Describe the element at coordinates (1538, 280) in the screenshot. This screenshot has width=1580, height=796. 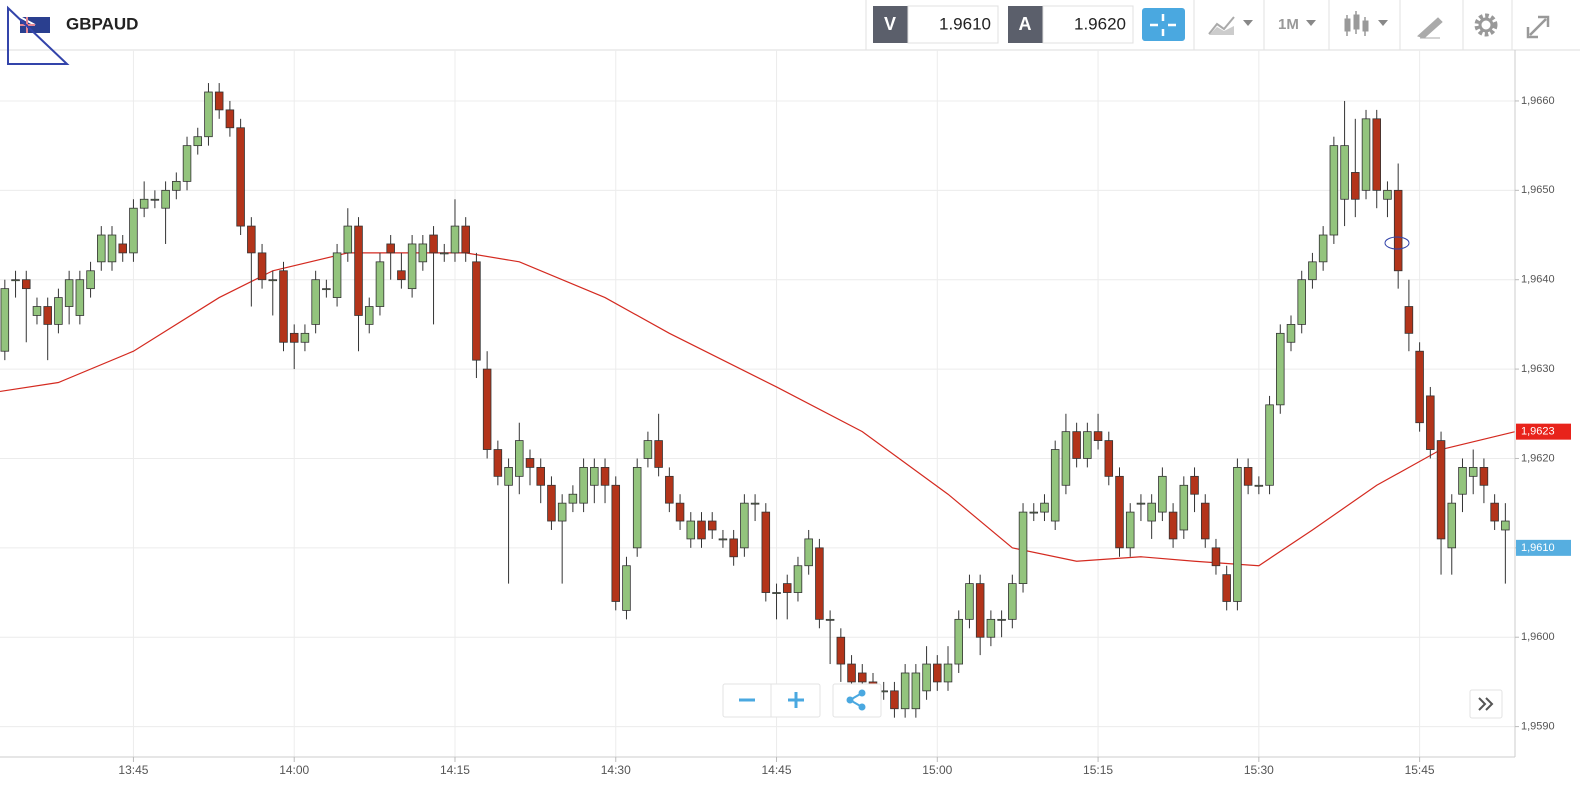
I see `y-tick-label: 1,9640` at that location.